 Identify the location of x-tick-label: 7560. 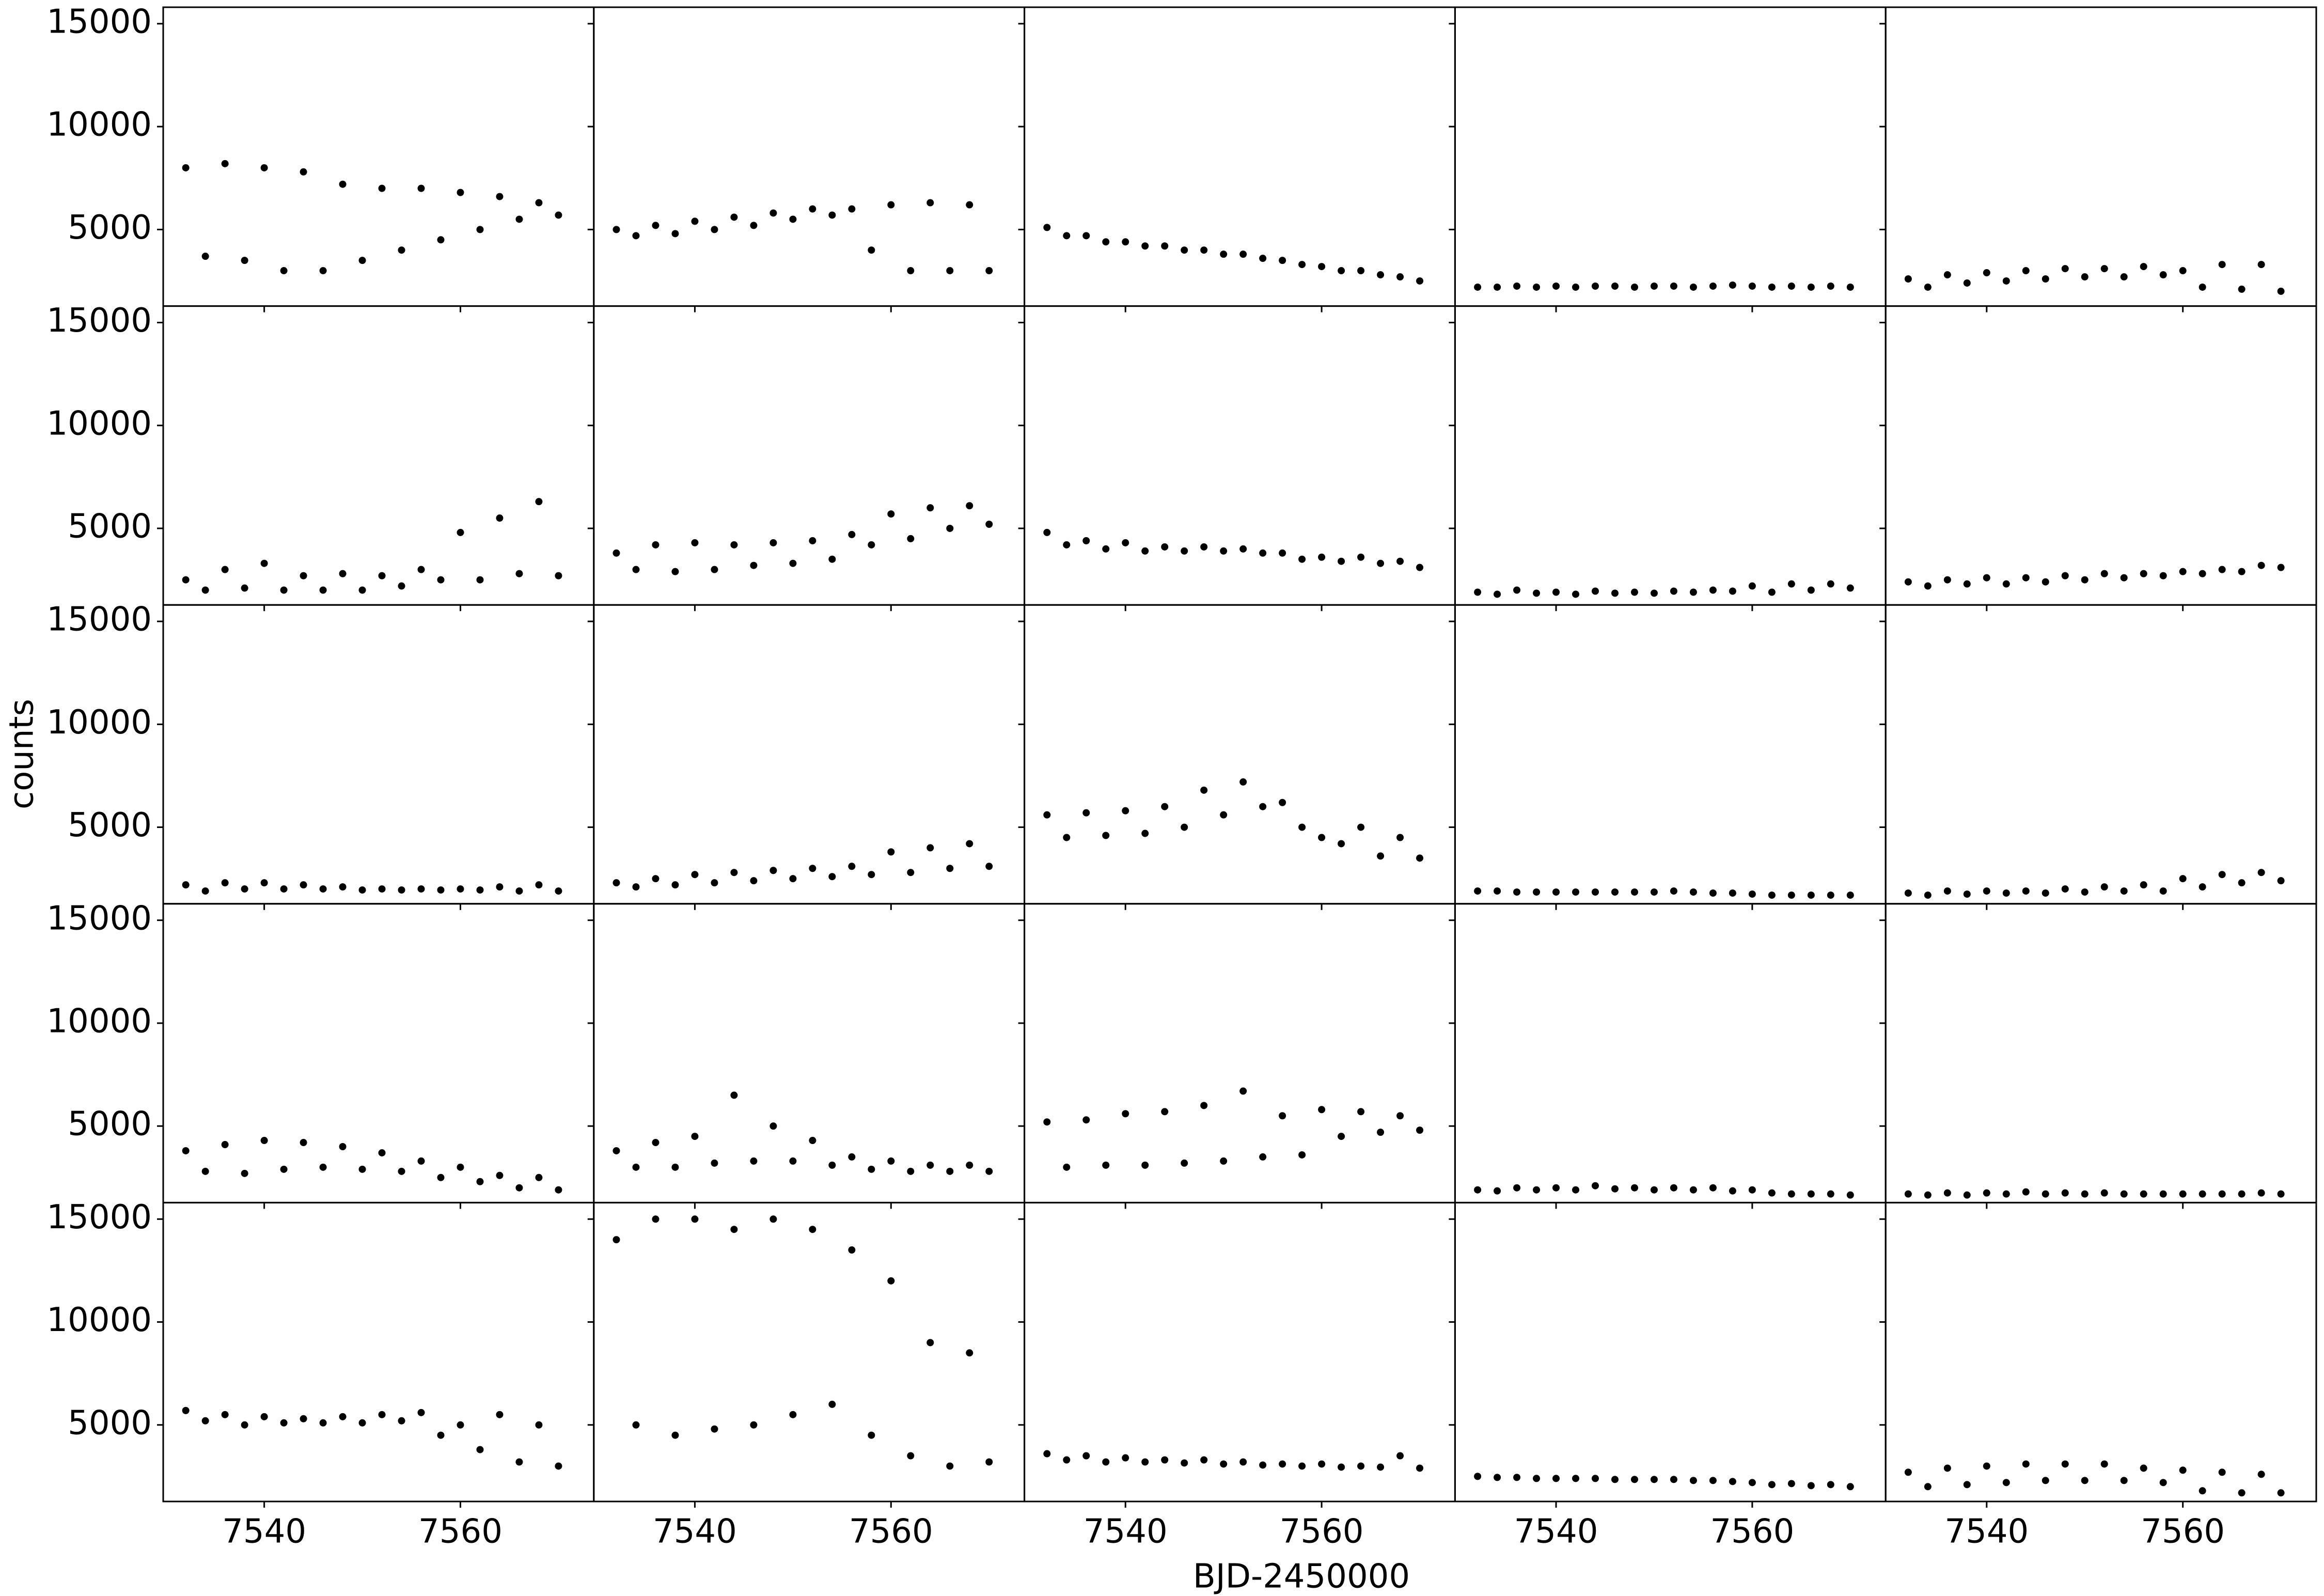
(1322, 1532).